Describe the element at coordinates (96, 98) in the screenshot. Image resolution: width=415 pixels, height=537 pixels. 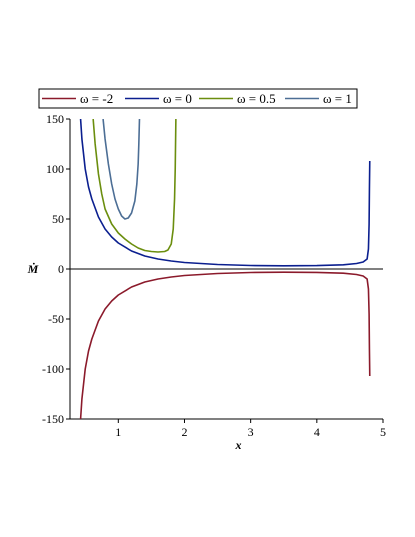
I see `legend-label-0: ω = -2` at that location.